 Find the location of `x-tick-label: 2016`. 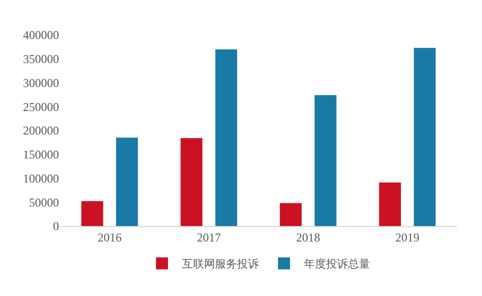

x-tick-label: 2016 is located at coordinates (110, 237).